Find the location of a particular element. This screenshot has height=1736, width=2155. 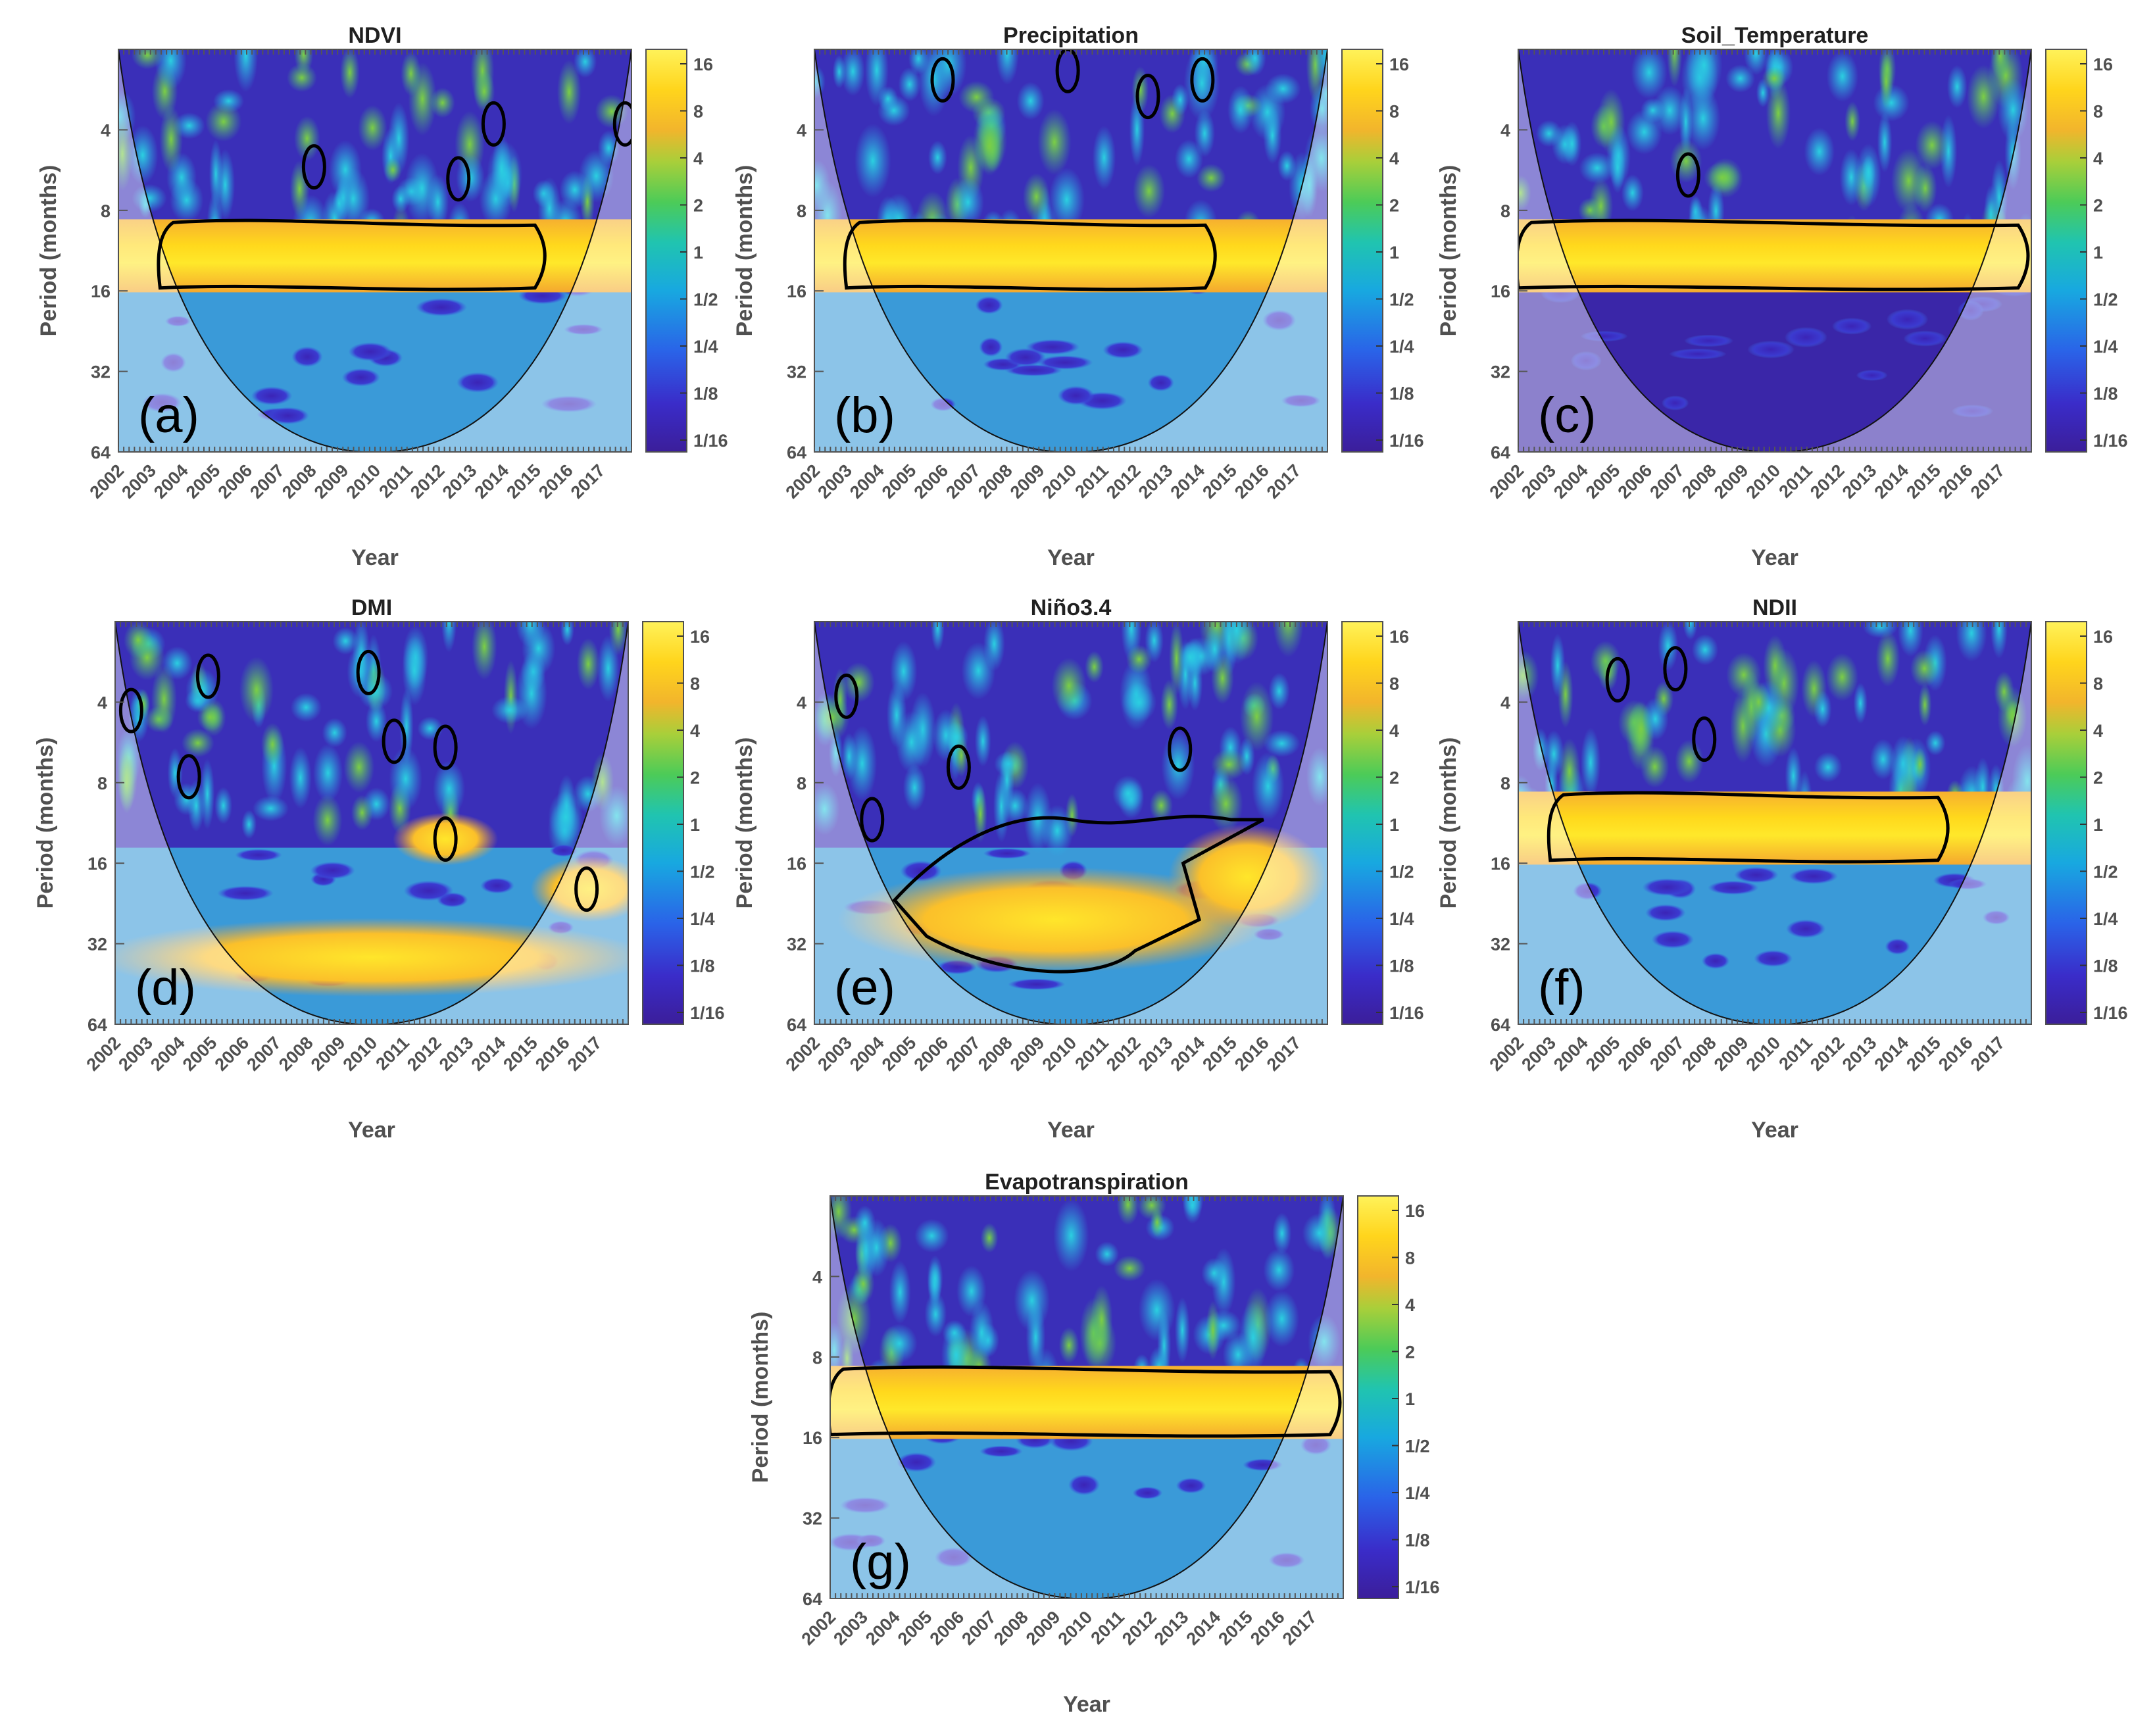

colorbar-tick-label: 1/16 is located at coordinates (2110, 441).